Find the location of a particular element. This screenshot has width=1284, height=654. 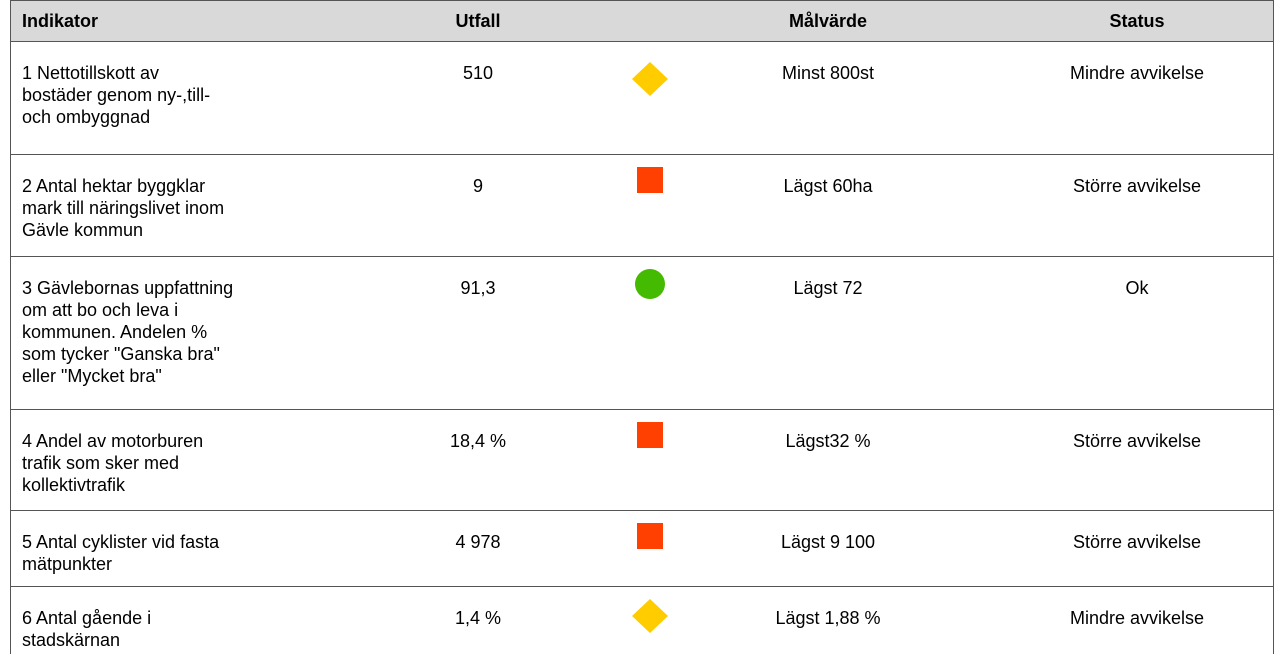

target: Lägst 9 100 is located at coordinates (828, 542).